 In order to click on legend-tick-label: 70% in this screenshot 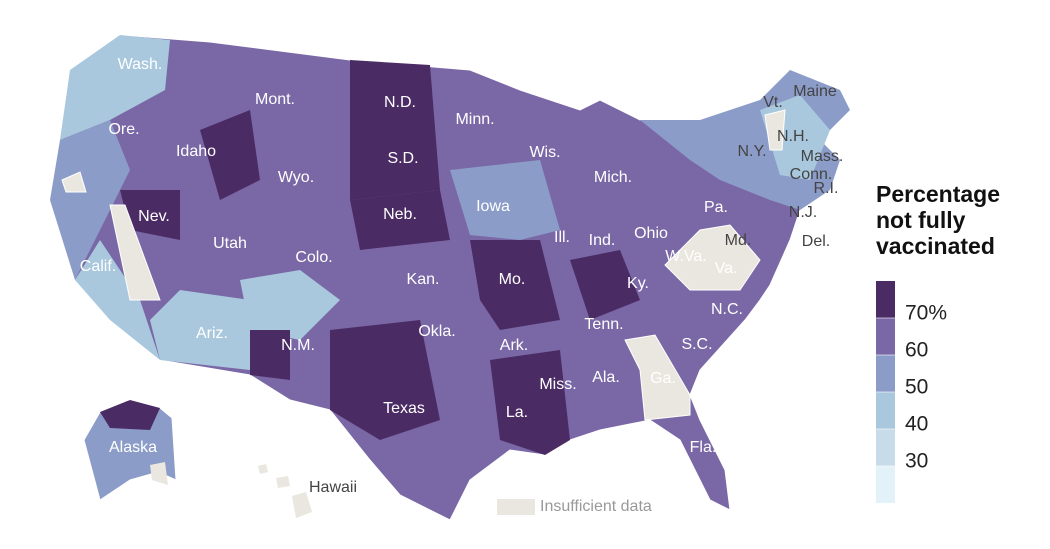, I will do `click(926, 313)`.